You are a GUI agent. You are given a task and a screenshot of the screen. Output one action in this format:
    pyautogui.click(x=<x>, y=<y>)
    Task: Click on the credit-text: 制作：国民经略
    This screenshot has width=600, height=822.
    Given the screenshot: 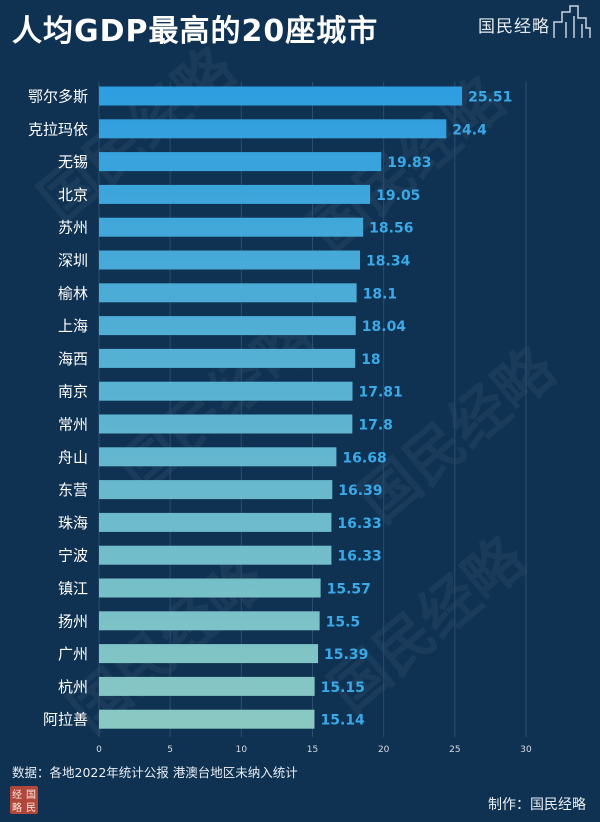 What is the action you would take?
    pyautogui.click(x=537, y=805)
    